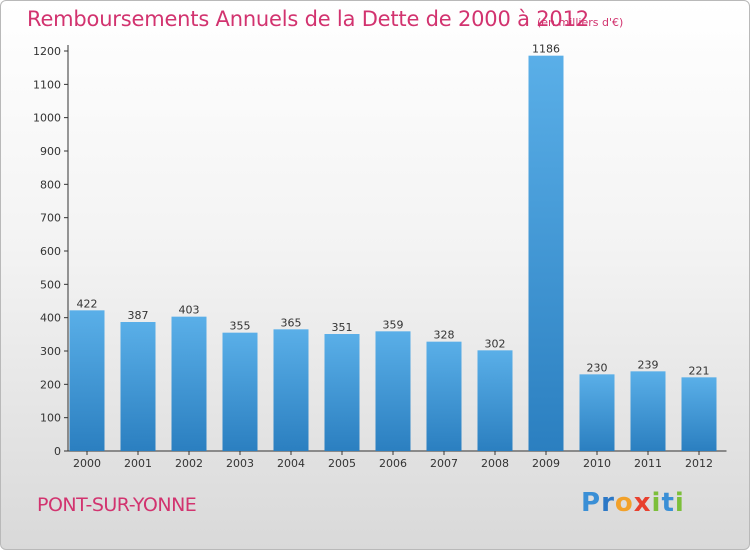  Describe the element at coordinates (57, 451) in the screenshot. I see `y-tick-label: 0` at that location.